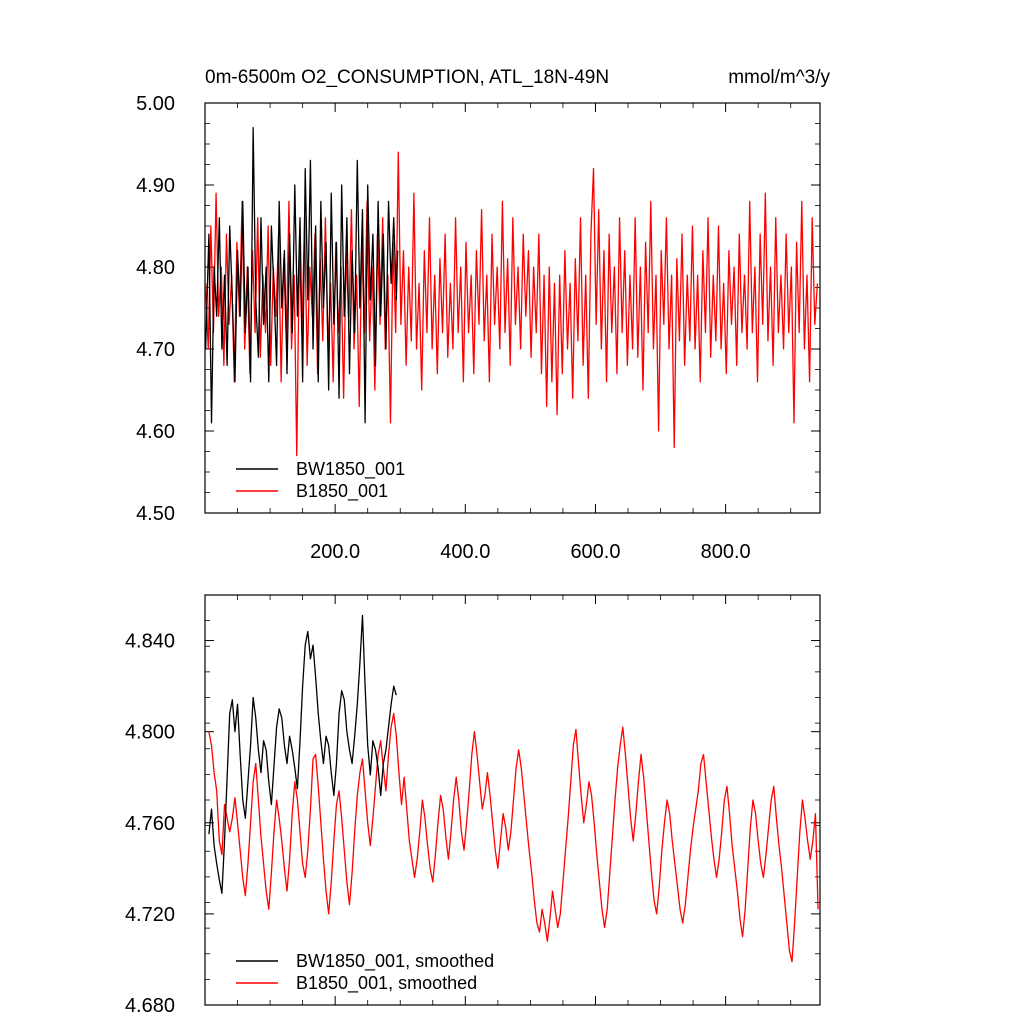 The height and width of the screenshot is (1024, 1024). I want to click on chart-title: 0m-6500m O2_CONSUMPTION, ATL_18N-49N, so click(407, 77).